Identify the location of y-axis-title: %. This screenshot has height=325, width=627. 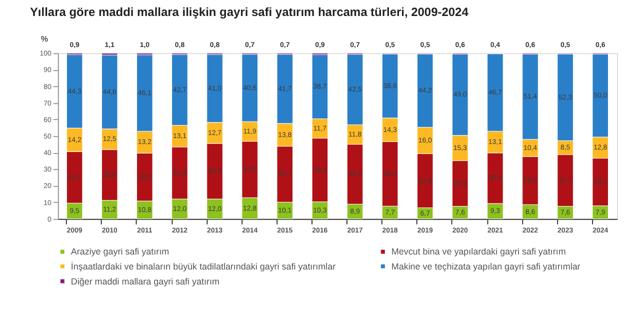
(44, 39).